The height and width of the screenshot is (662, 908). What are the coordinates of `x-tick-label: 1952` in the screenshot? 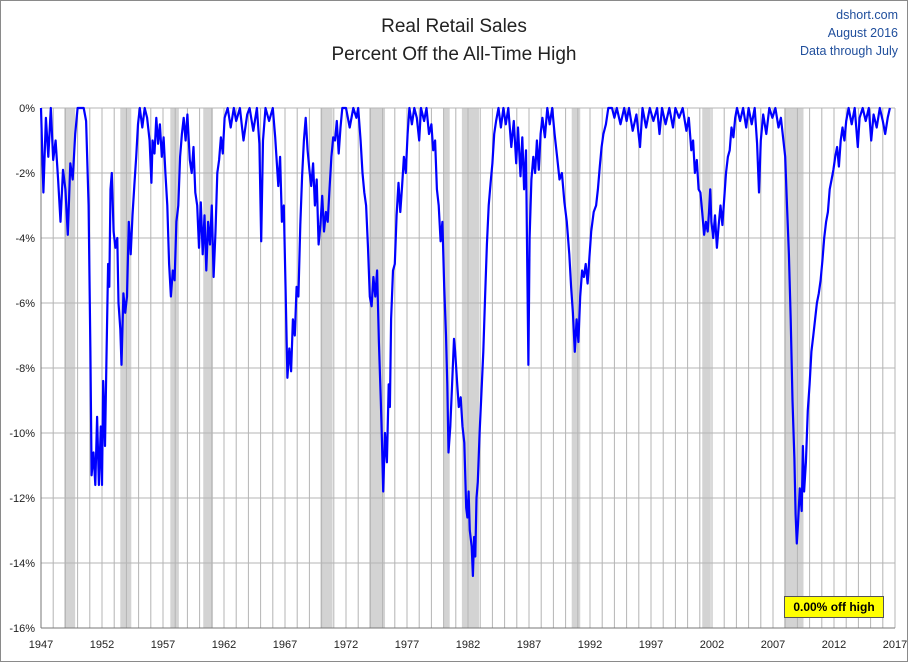 It's located at (102, 645).